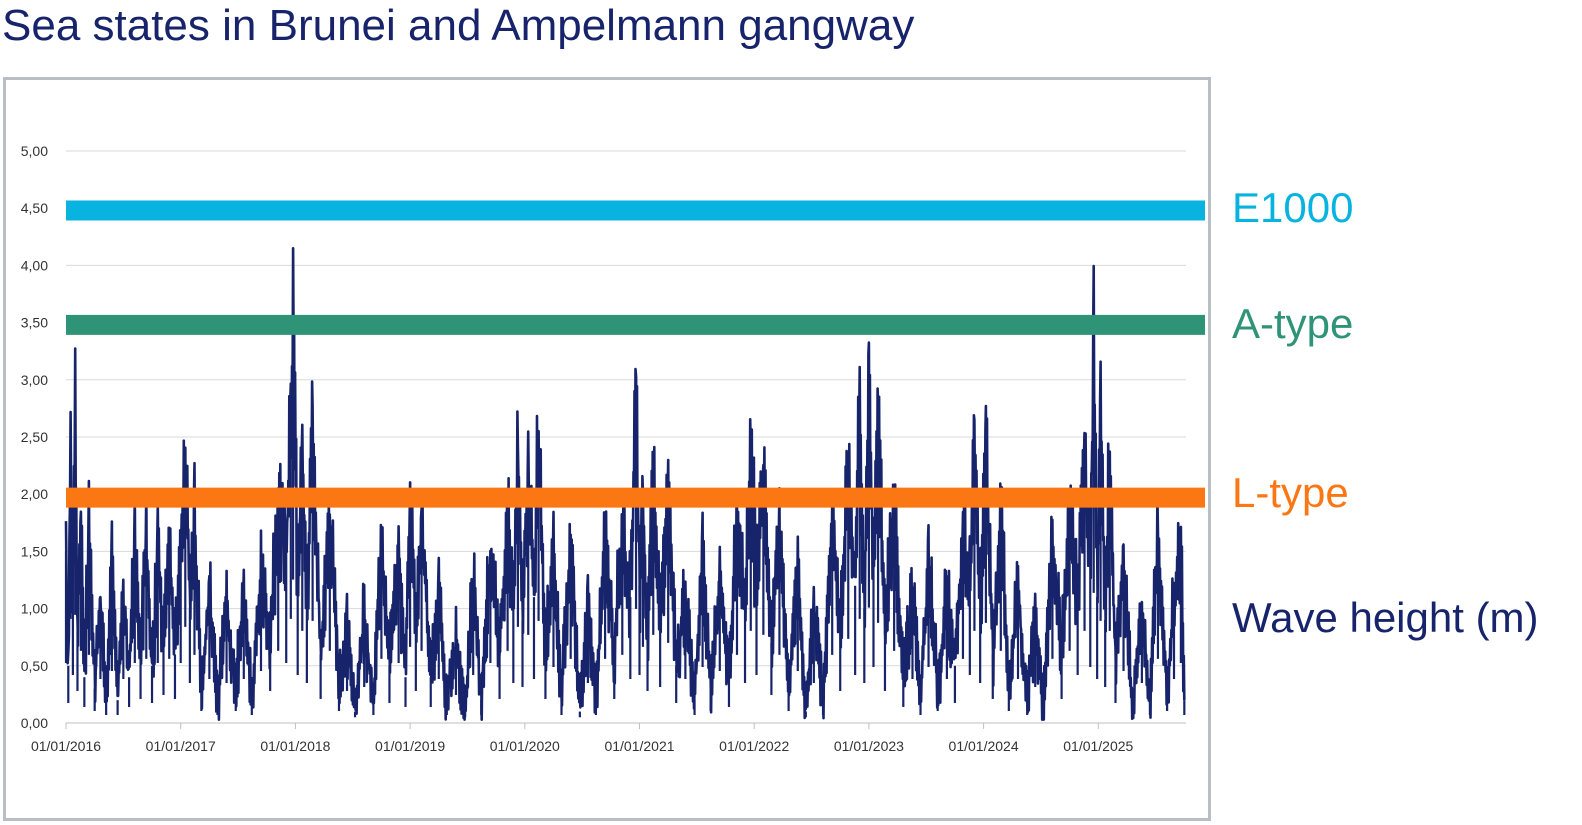 The width and height of the screenshot is (1582, 825). I want to click on x-tick-label: 01/01/2018, so click(295, 746).